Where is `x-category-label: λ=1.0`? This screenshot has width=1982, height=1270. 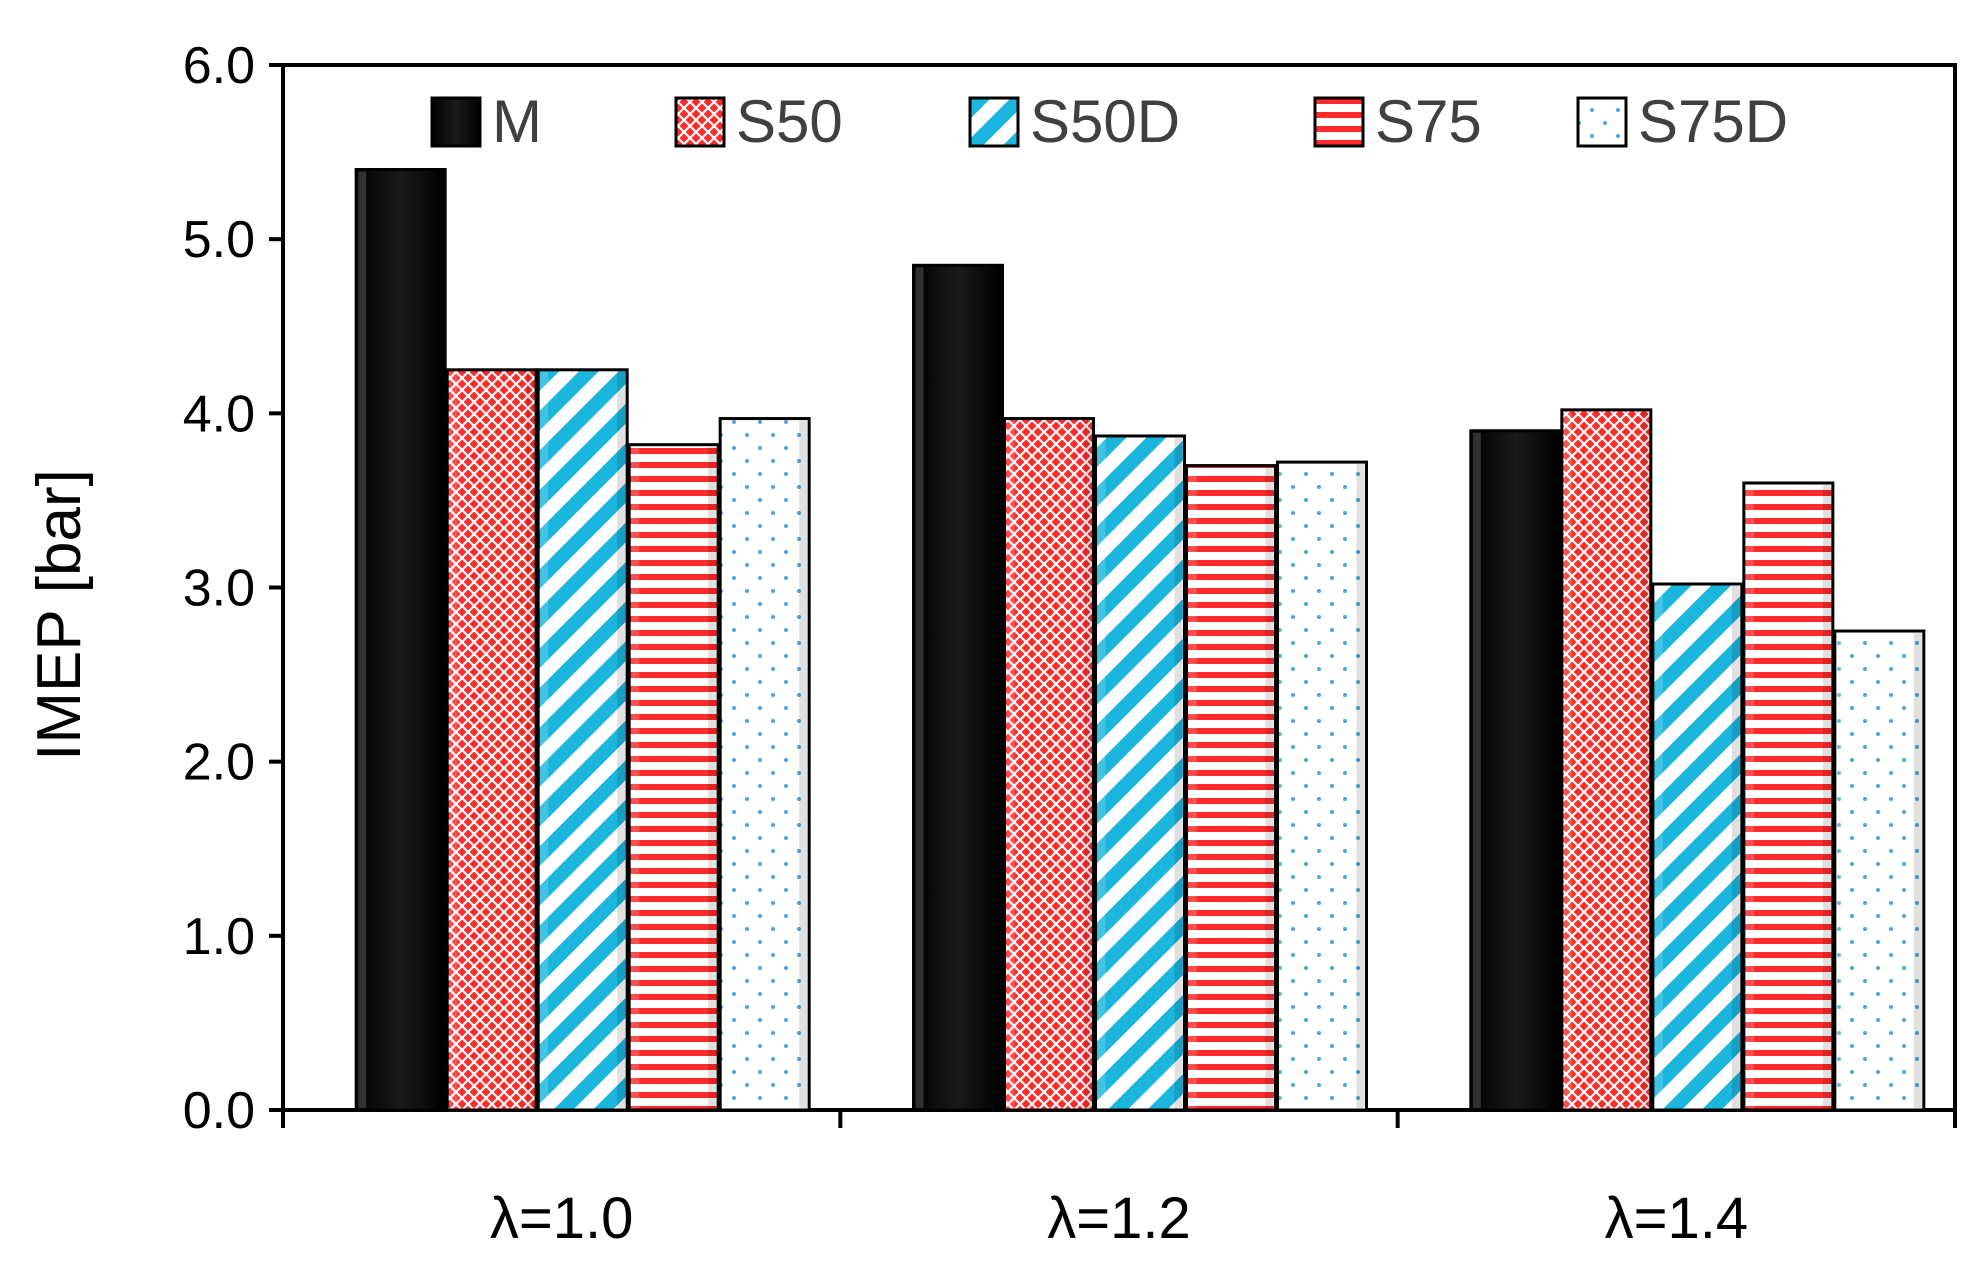
x-category-label: λ=1.0 is located at coordinates (562, 1218).